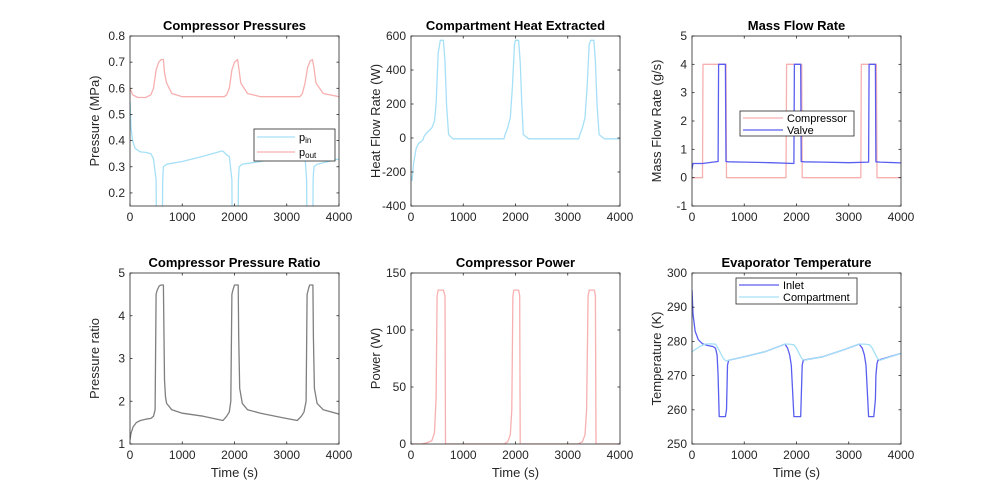  I want to click on series-line-heat, so click(515, 110).